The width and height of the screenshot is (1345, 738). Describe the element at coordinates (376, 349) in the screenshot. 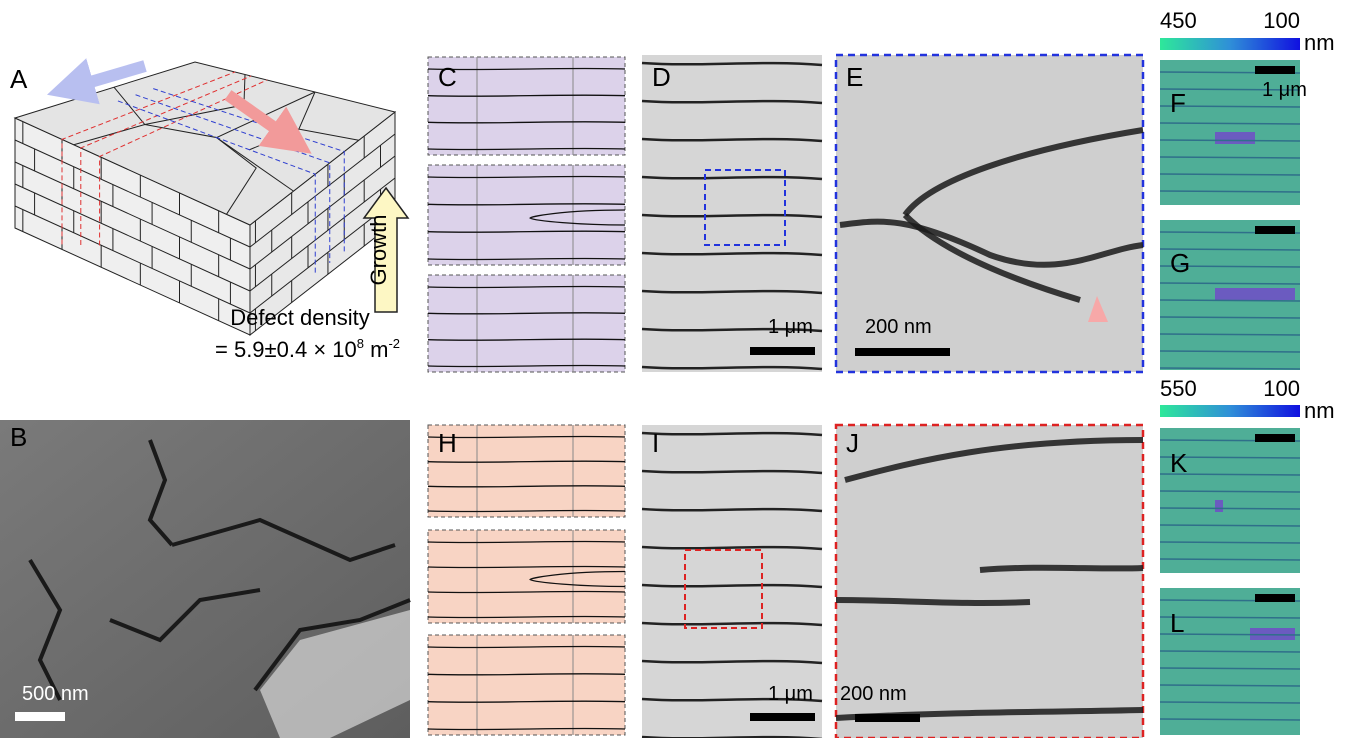

I see `value-unit: m` at that location.